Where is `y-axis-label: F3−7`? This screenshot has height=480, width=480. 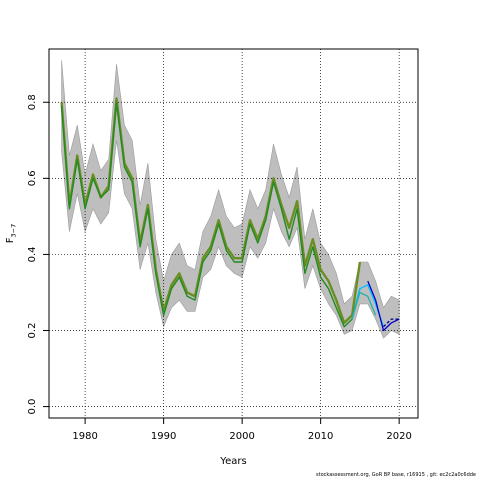 y-axis-label: F3−7 is located at coordinates (11, 233).